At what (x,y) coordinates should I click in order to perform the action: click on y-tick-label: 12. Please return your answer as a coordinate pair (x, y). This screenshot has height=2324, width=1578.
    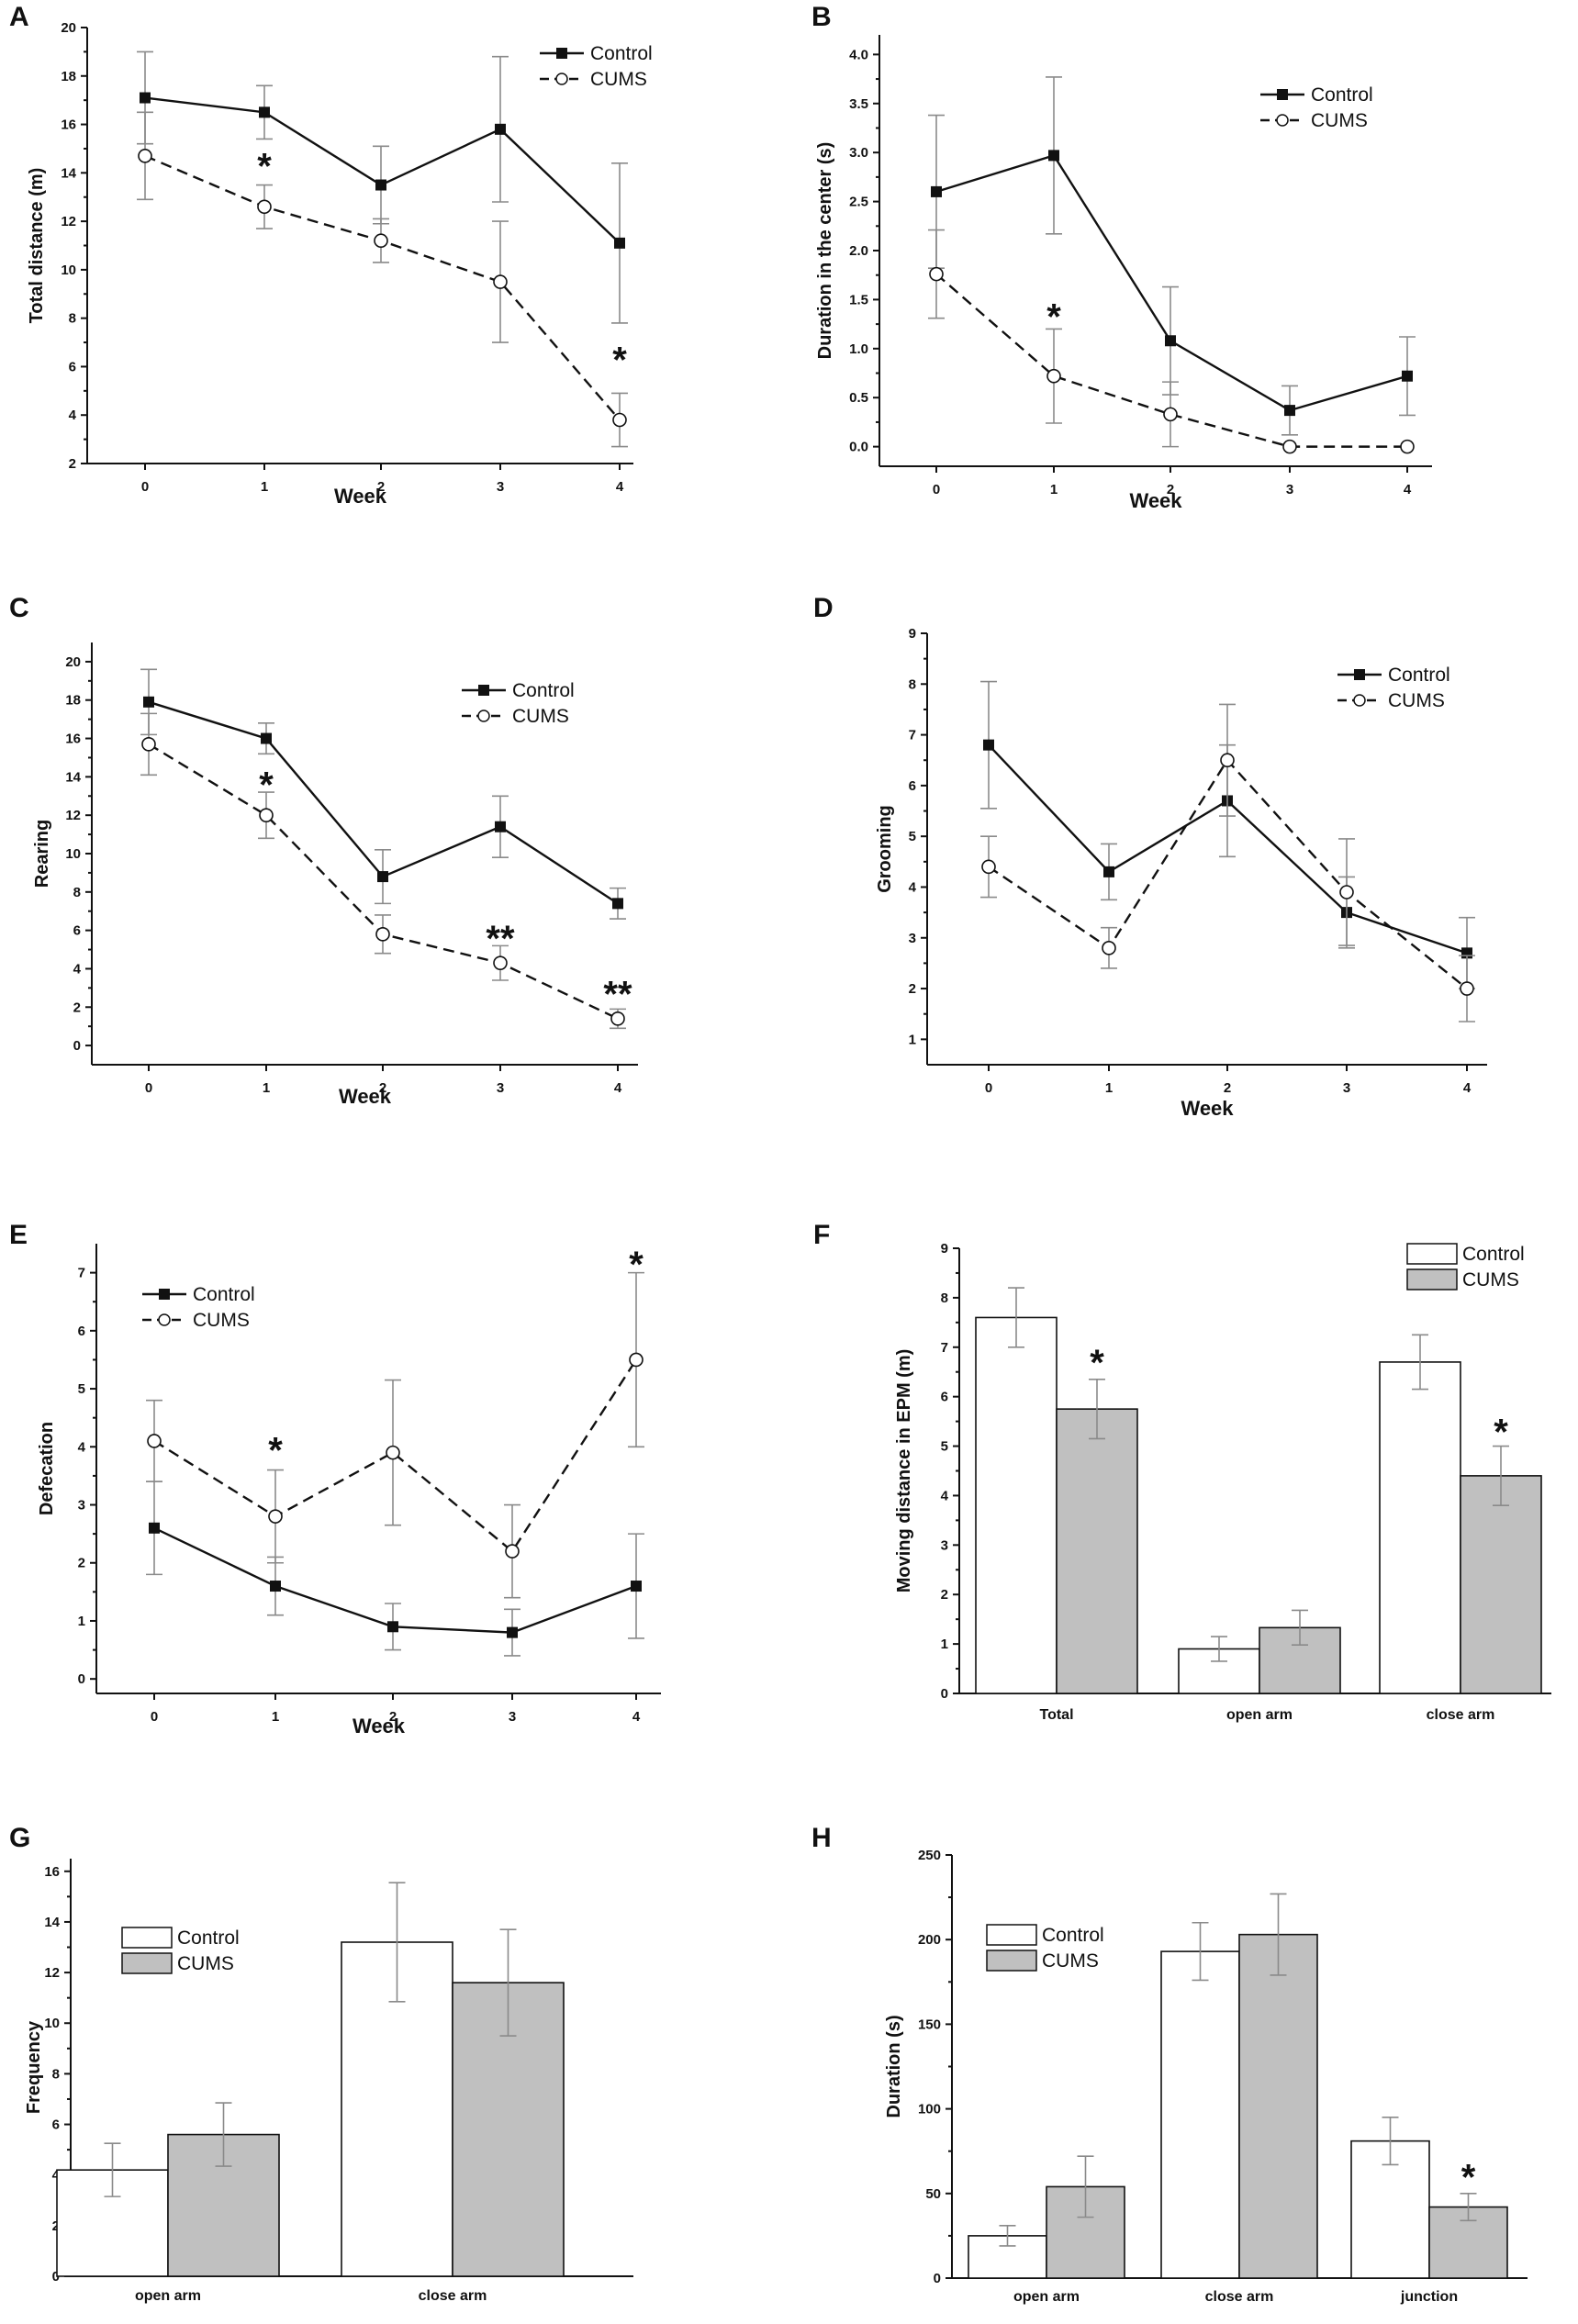
    Looking at the image, I should click on (68, 221).